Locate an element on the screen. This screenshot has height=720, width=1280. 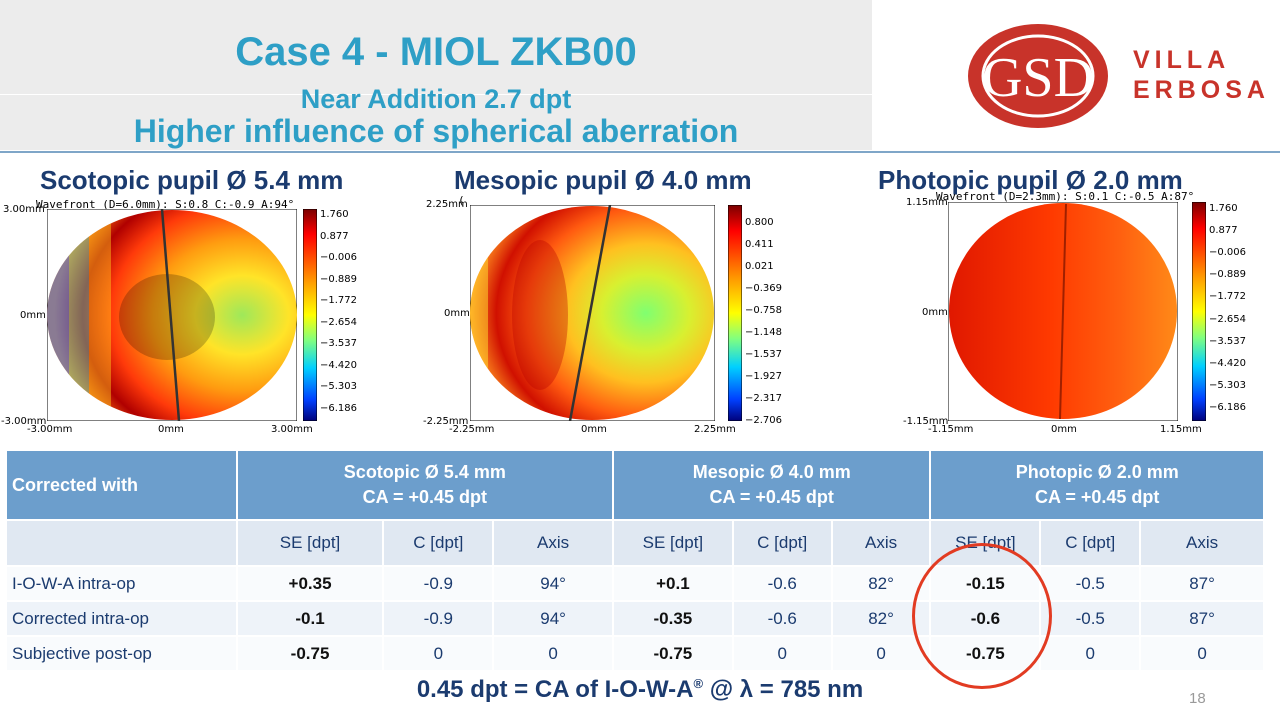
table-cell: -0.75 is located at coordinates (310, 653).